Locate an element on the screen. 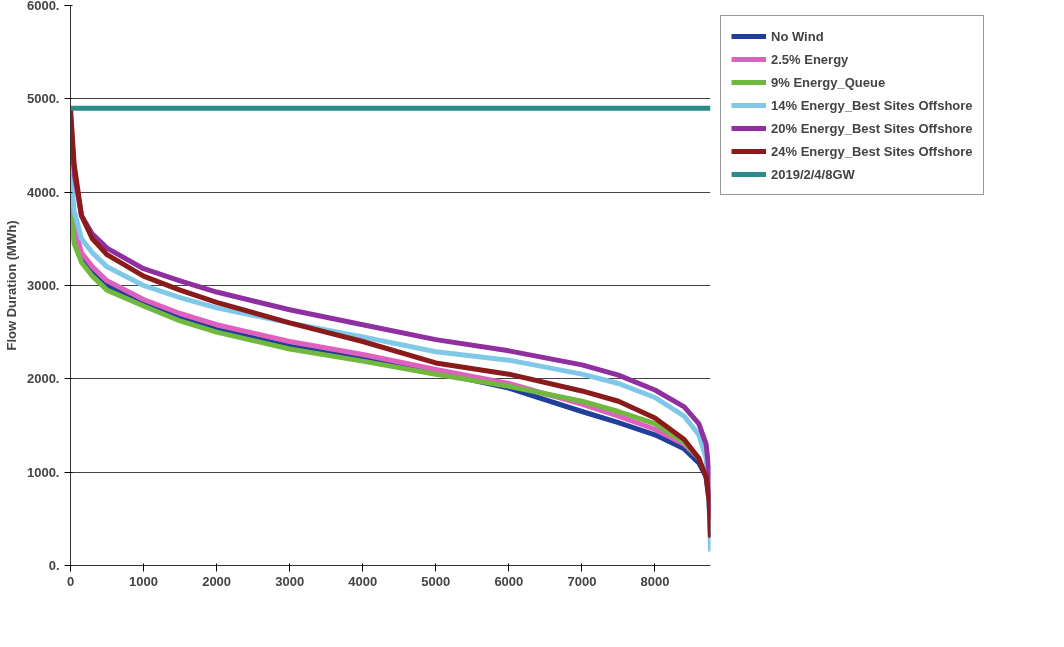 The image size is (1064, 647). x-tick-label: 4000 is located at coordinates (363, 581).